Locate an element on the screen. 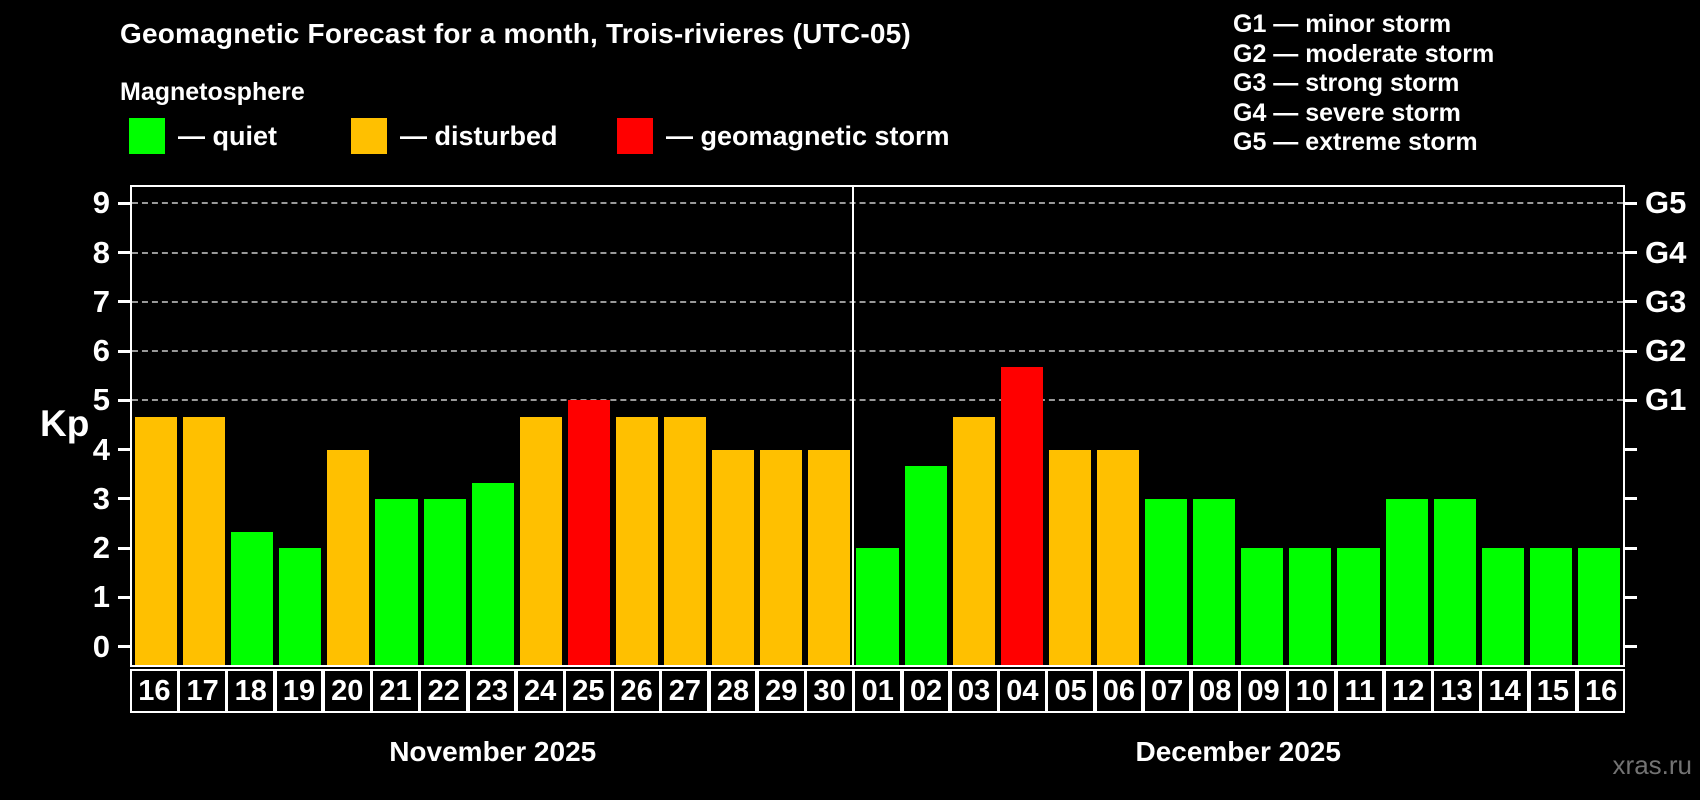  g-legend-g2: G2 — moderate storm is located at coordinates (1364, 53).